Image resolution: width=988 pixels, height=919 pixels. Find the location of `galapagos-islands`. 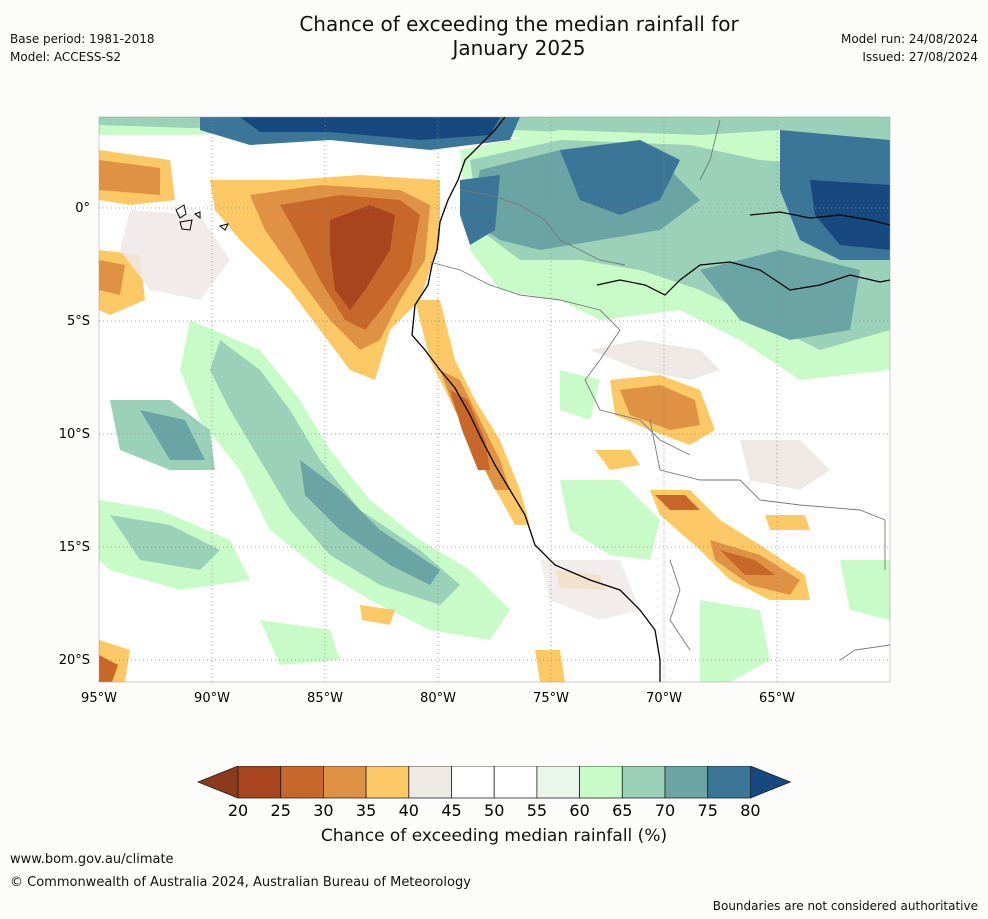

galapagos-islands is located at coordinates (202, 217).